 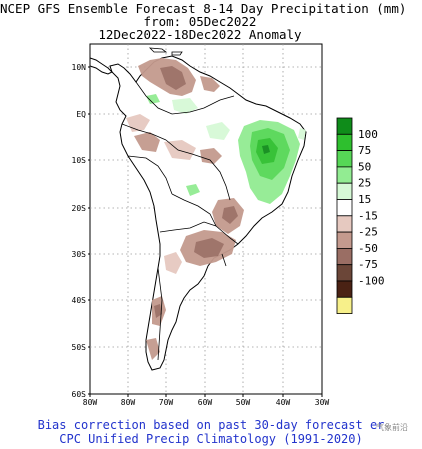 I want to click on latitude-label: 50S, so click(x=79, y=347).